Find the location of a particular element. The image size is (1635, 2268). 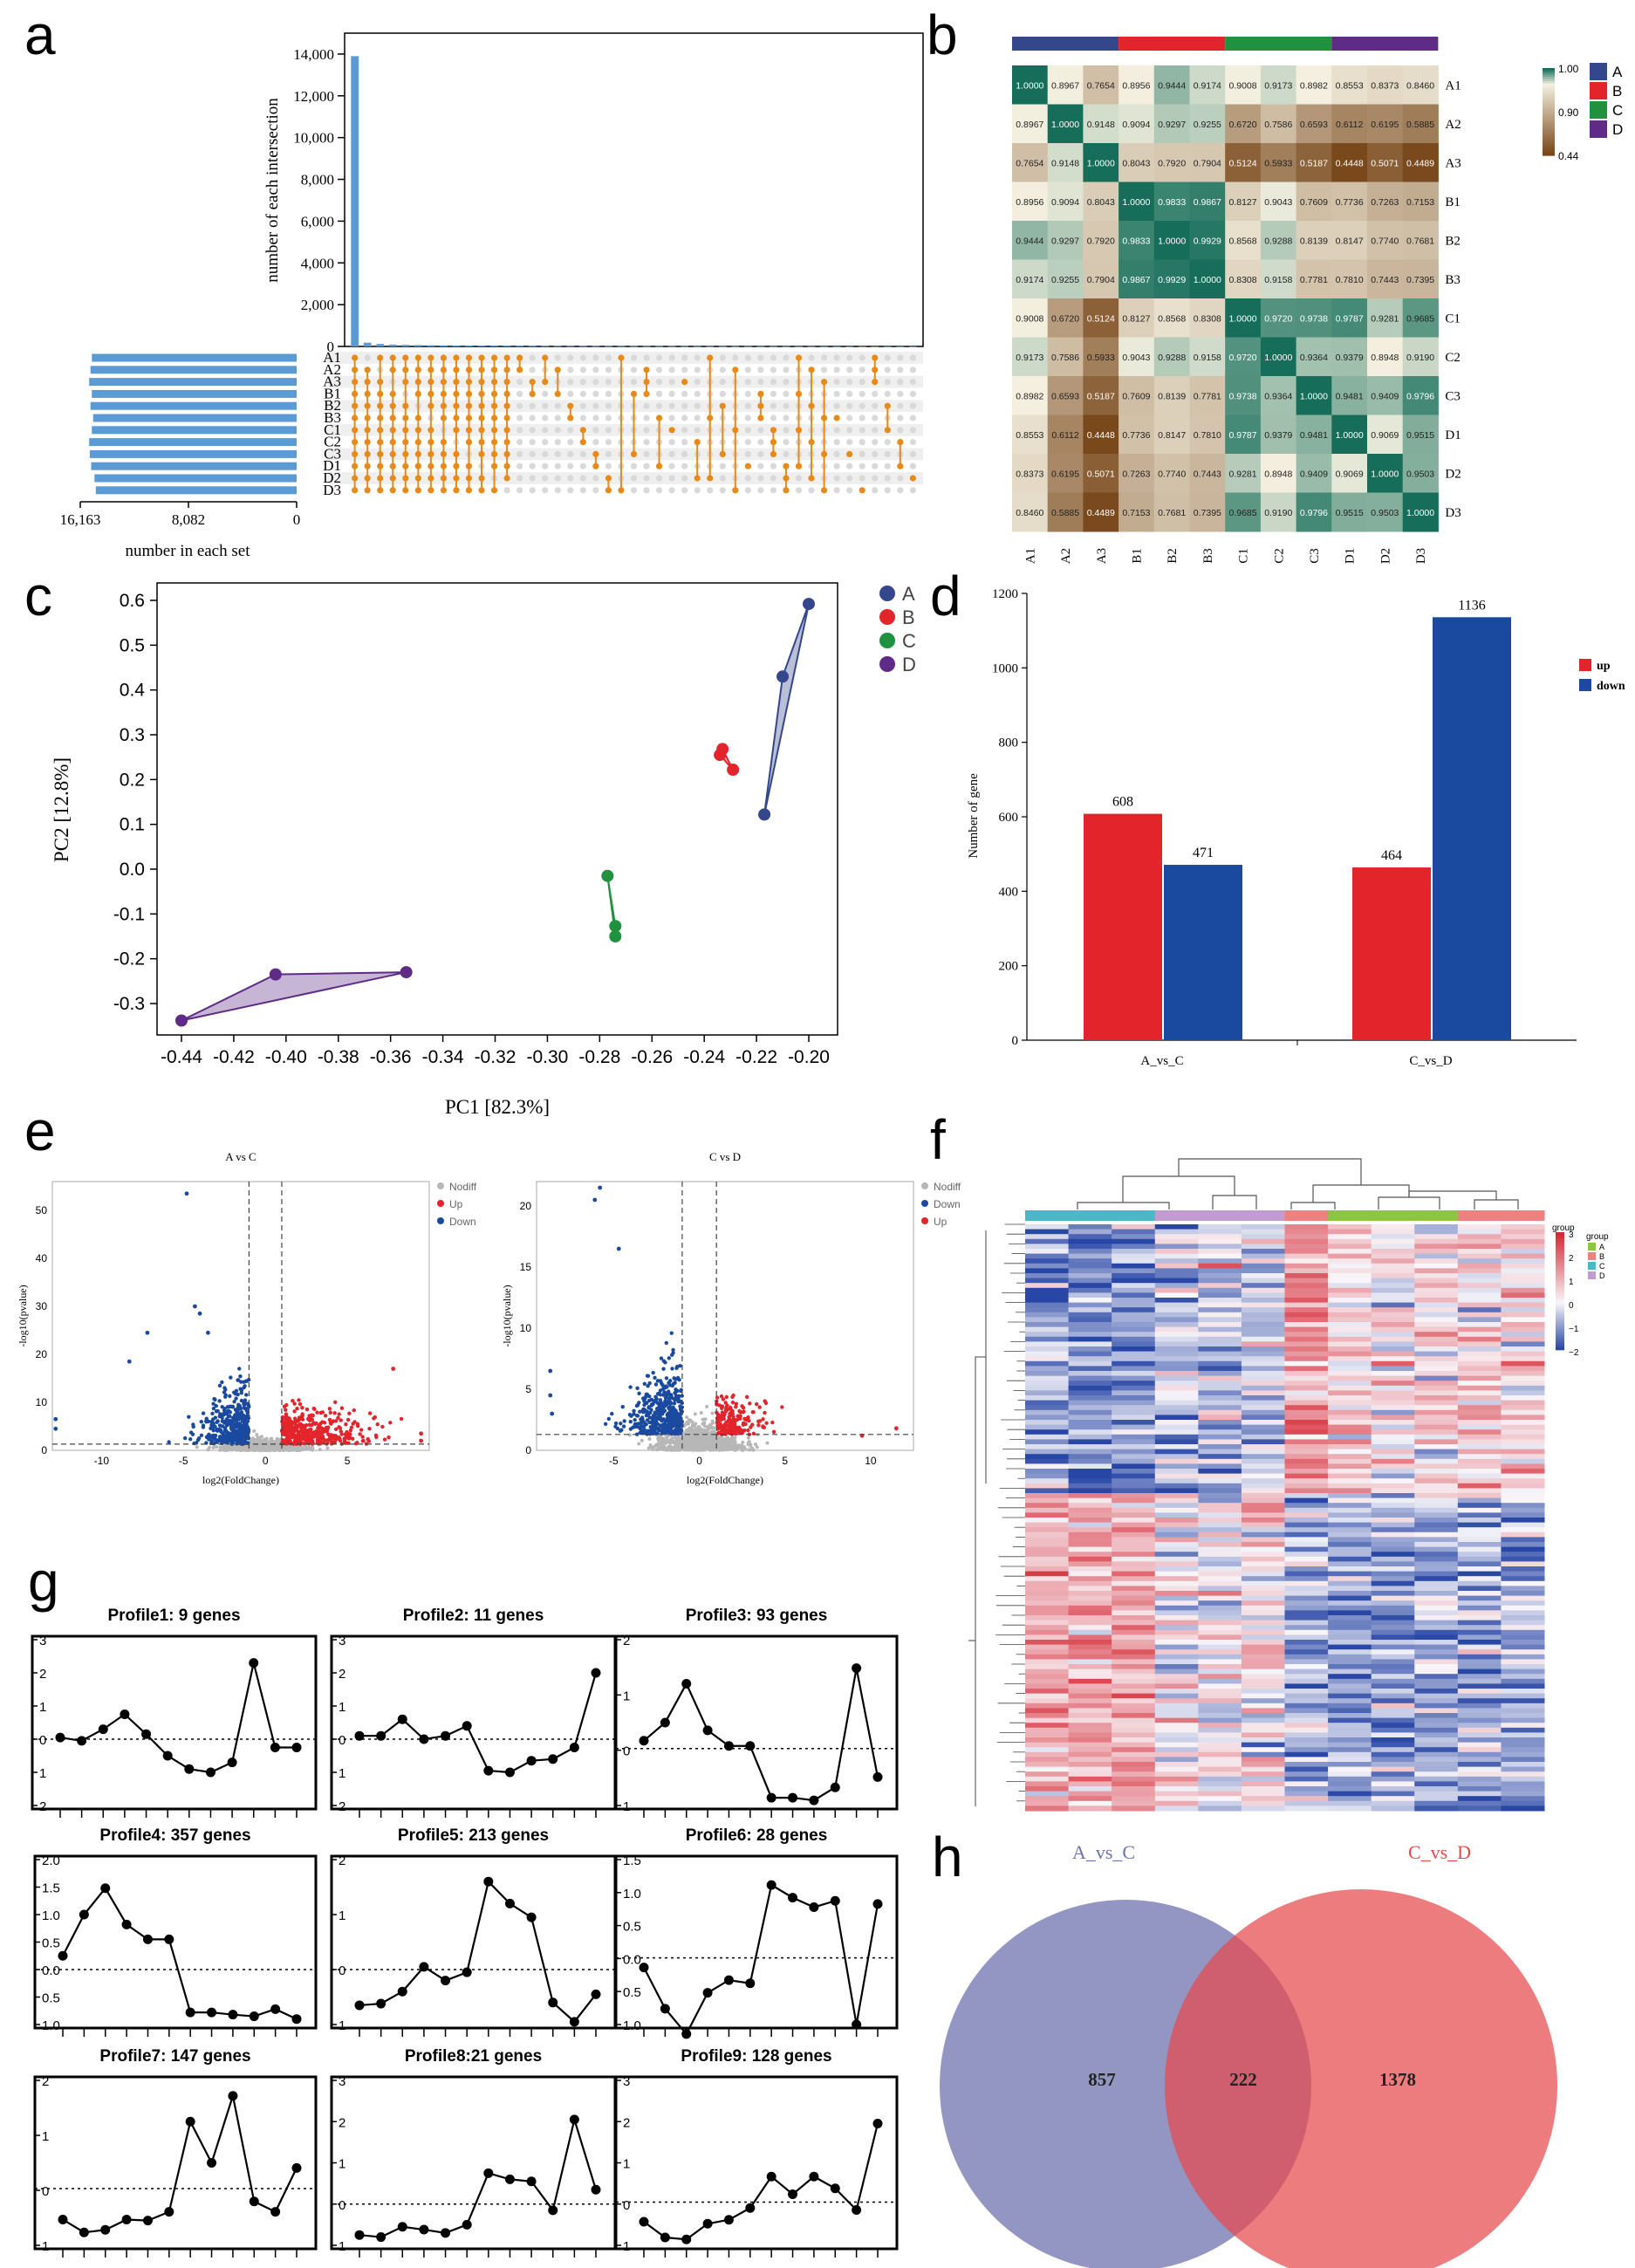

pca-point-A is located at coordinates (783, 676).